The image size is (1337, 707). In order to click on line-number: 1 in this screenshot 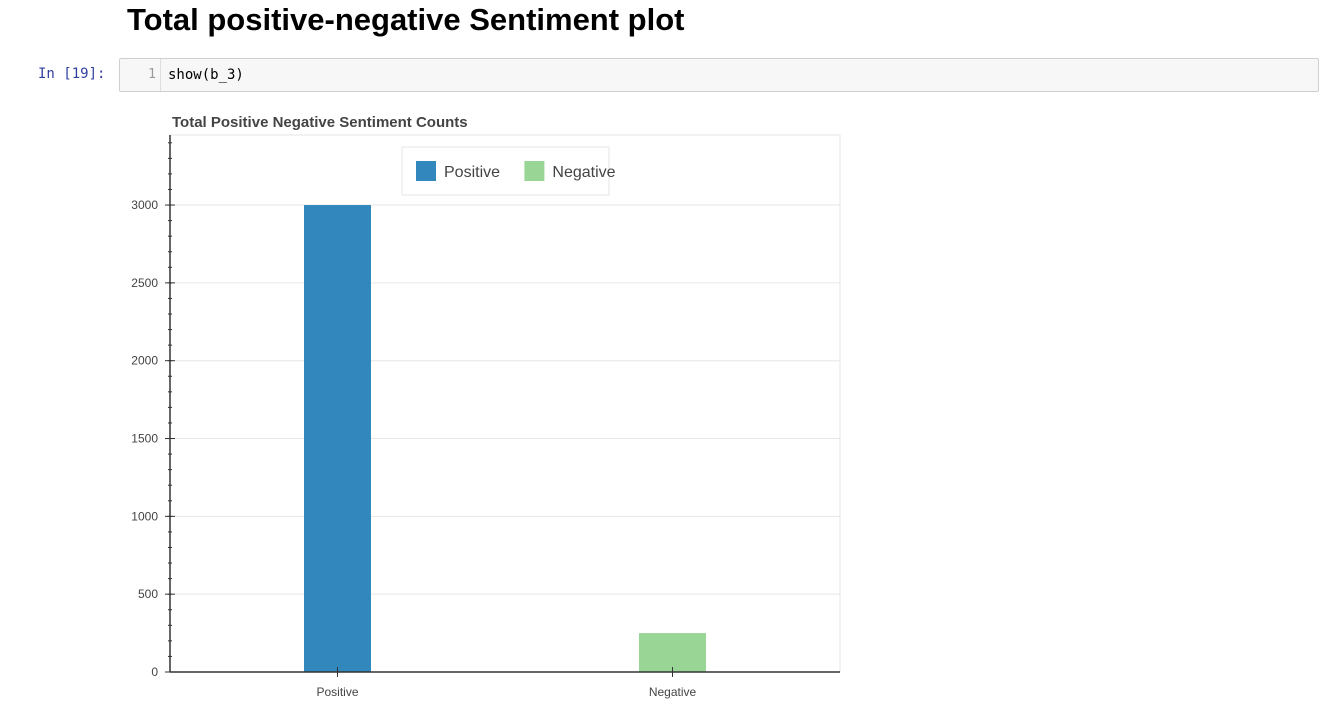, I will do `click(152, 74)`.